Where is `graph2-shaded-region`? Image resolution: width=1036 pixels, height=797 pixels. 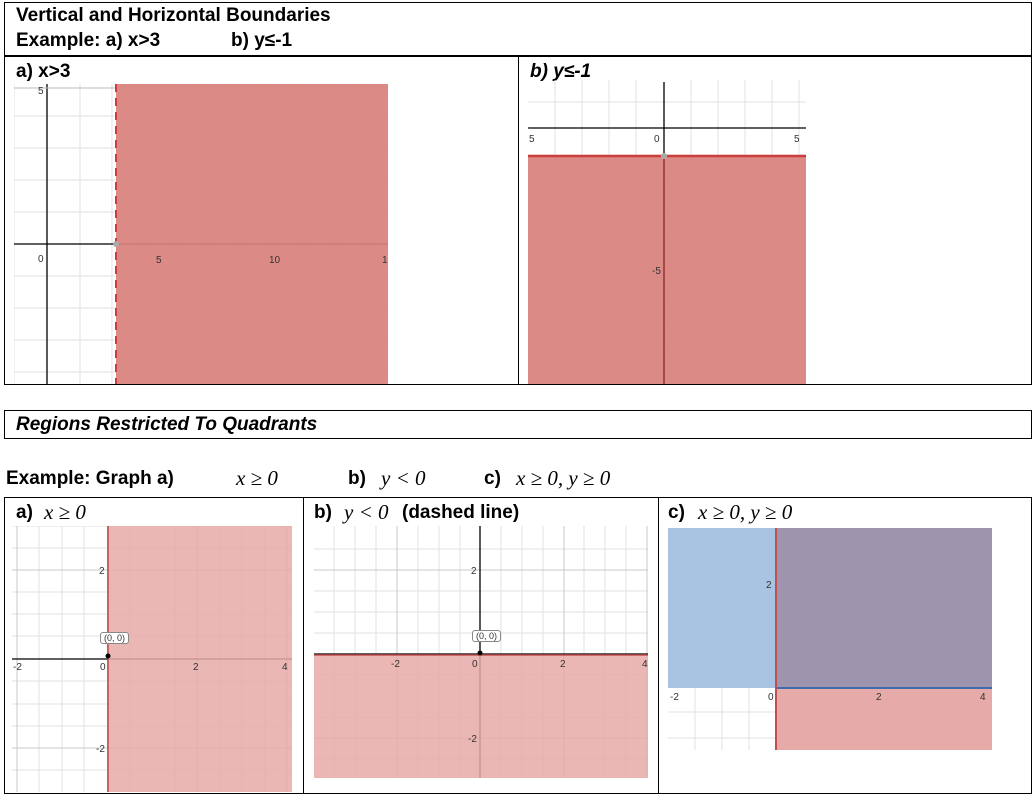 graph2-shaded-region is located at coordinates (667, 270).